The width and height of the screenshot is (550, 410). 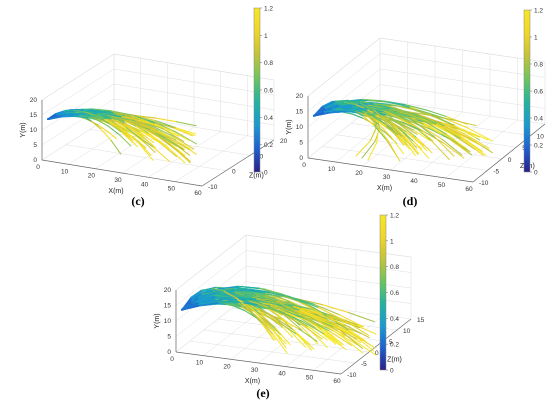 I want to click on y-tick-label: 0, so click(x=35, y=160).